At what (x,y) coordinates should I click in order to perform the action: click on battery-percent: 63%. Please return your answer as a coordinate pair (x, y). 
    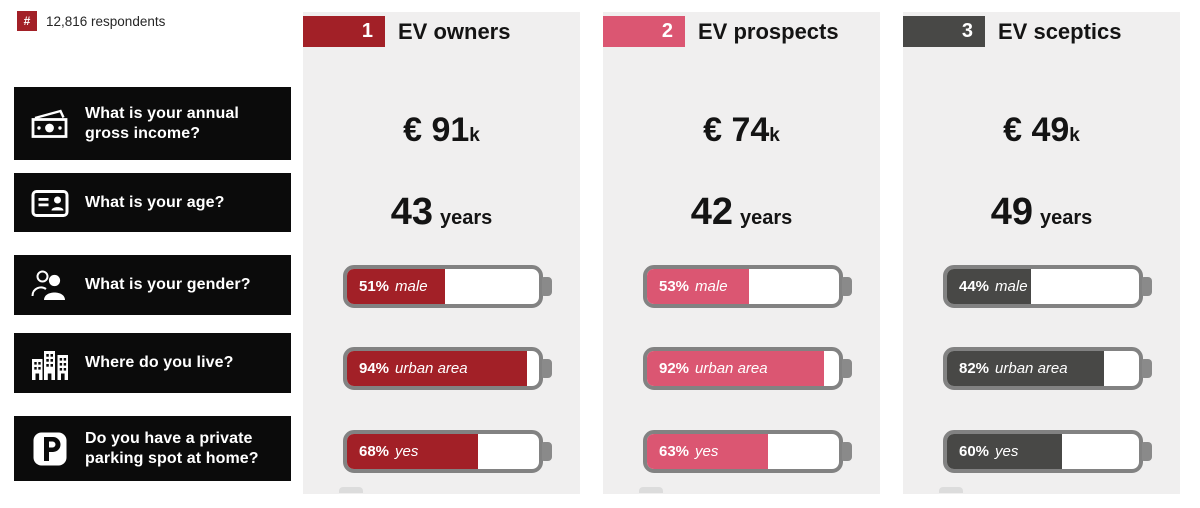
    Looking at the image, I should click on (674, 451).